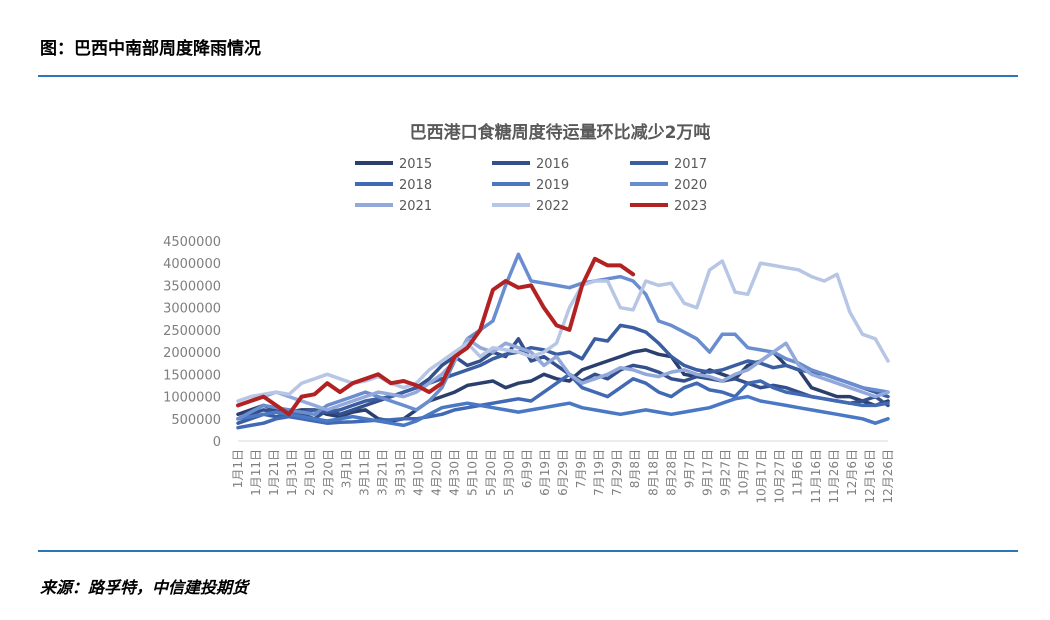 This screenshot has width=1050, height=620. I want to click on legend-label-2016: 2016, so click(552, 164).